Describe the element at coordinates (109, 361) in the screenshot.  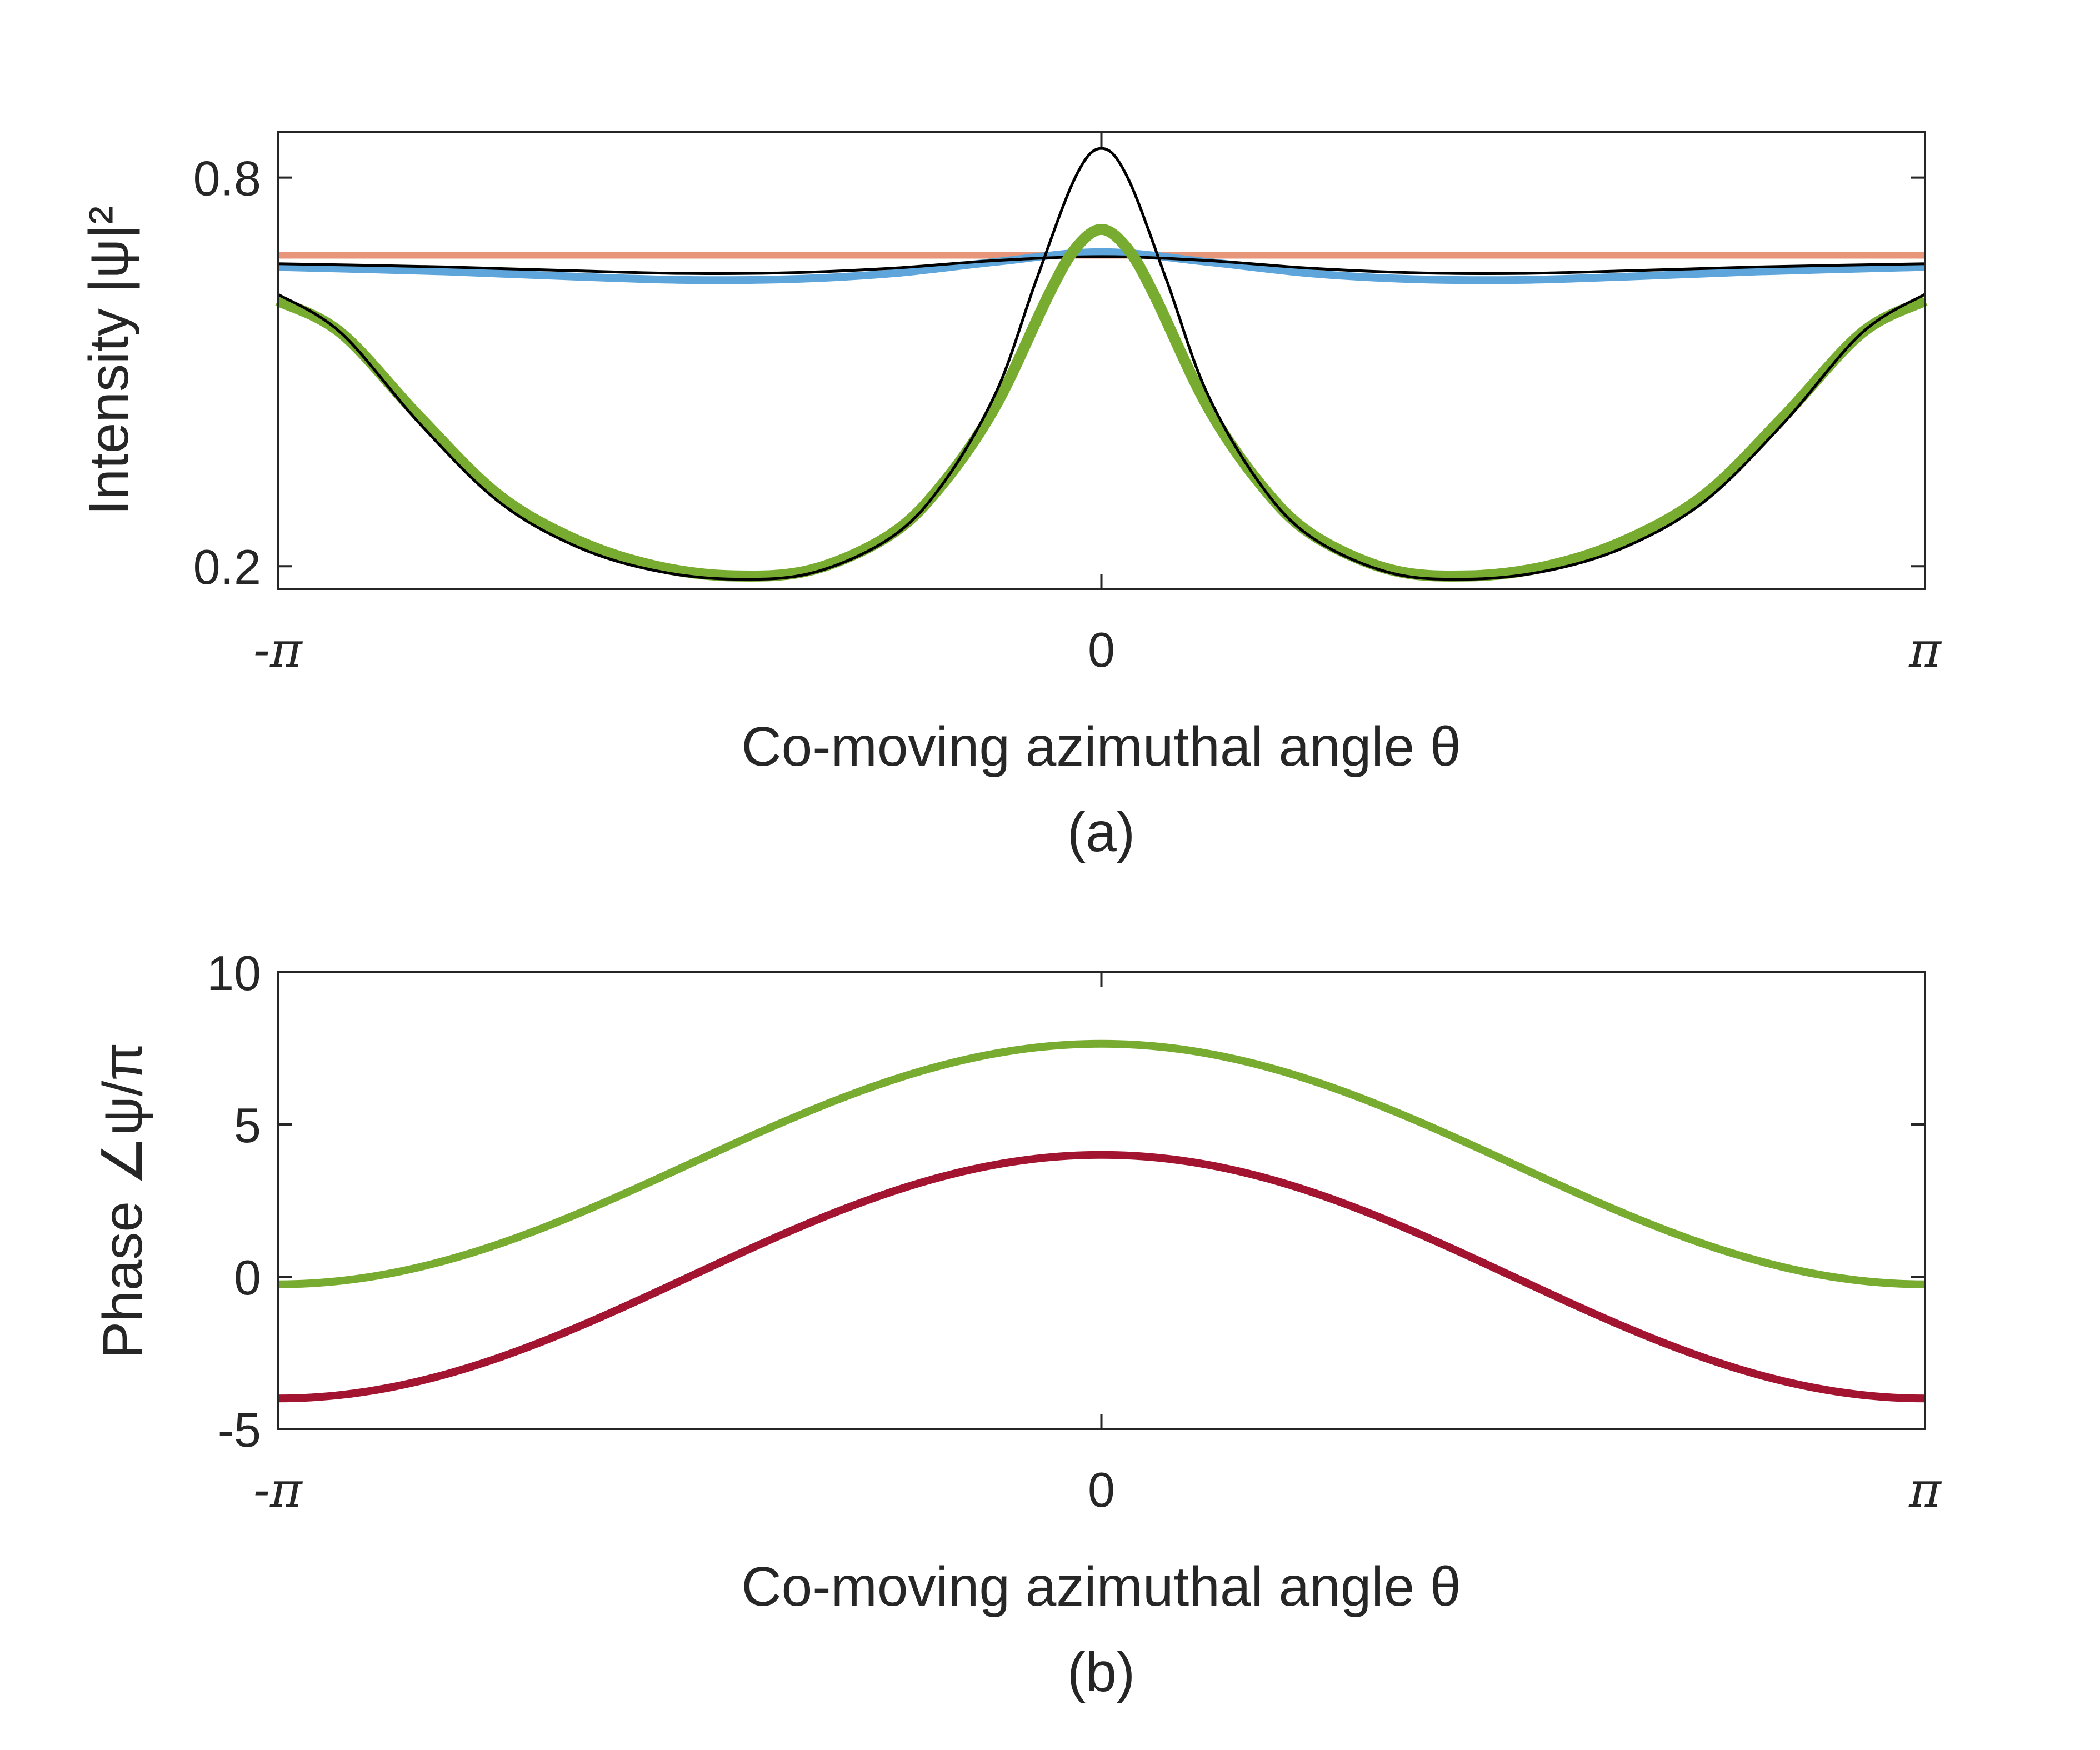
I see `y-axis-label-a: Intensity |ψ|²` at that location.